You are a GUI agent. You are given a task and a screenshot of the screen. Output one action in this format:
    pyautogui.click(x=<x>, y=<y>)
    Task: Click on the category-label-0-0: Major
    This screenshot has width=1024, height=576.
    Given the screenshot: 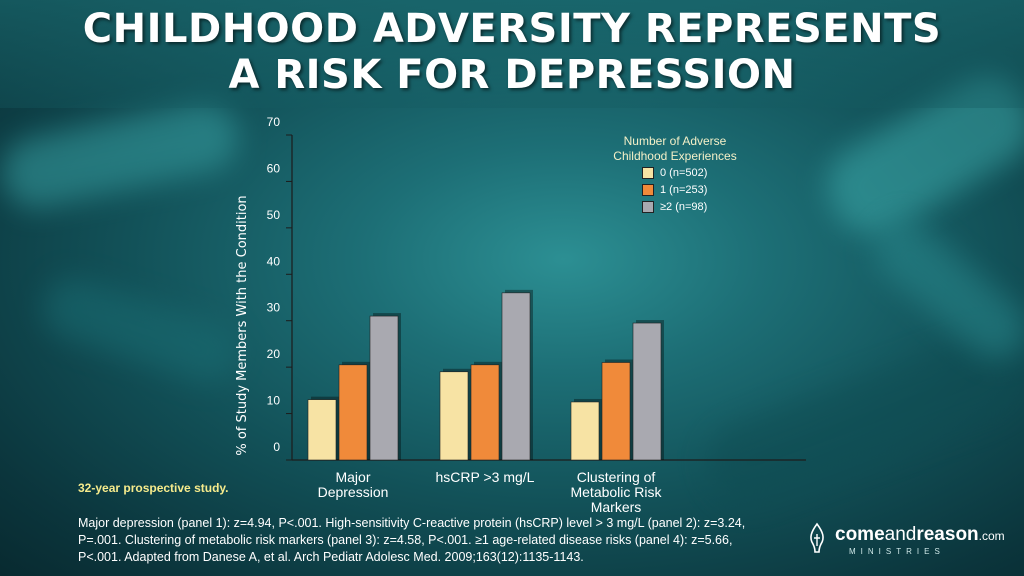 What is the action you would take?
    pyautogui.click(x=352, y=477)
    